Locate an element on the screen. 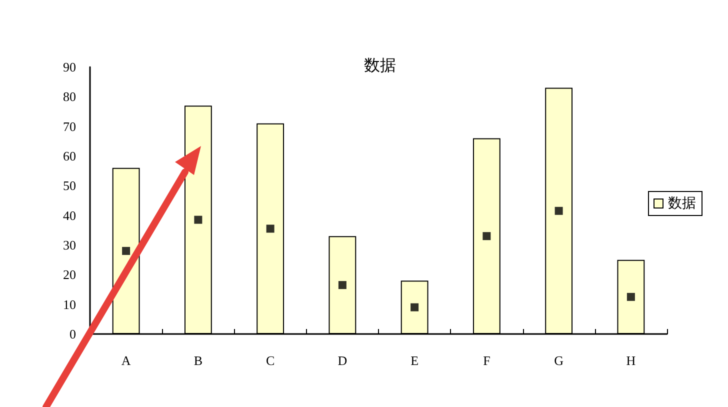 The height and width of the screenshot is (407, 728). y-tick-label: 0 is located at coordinates (73, 334).